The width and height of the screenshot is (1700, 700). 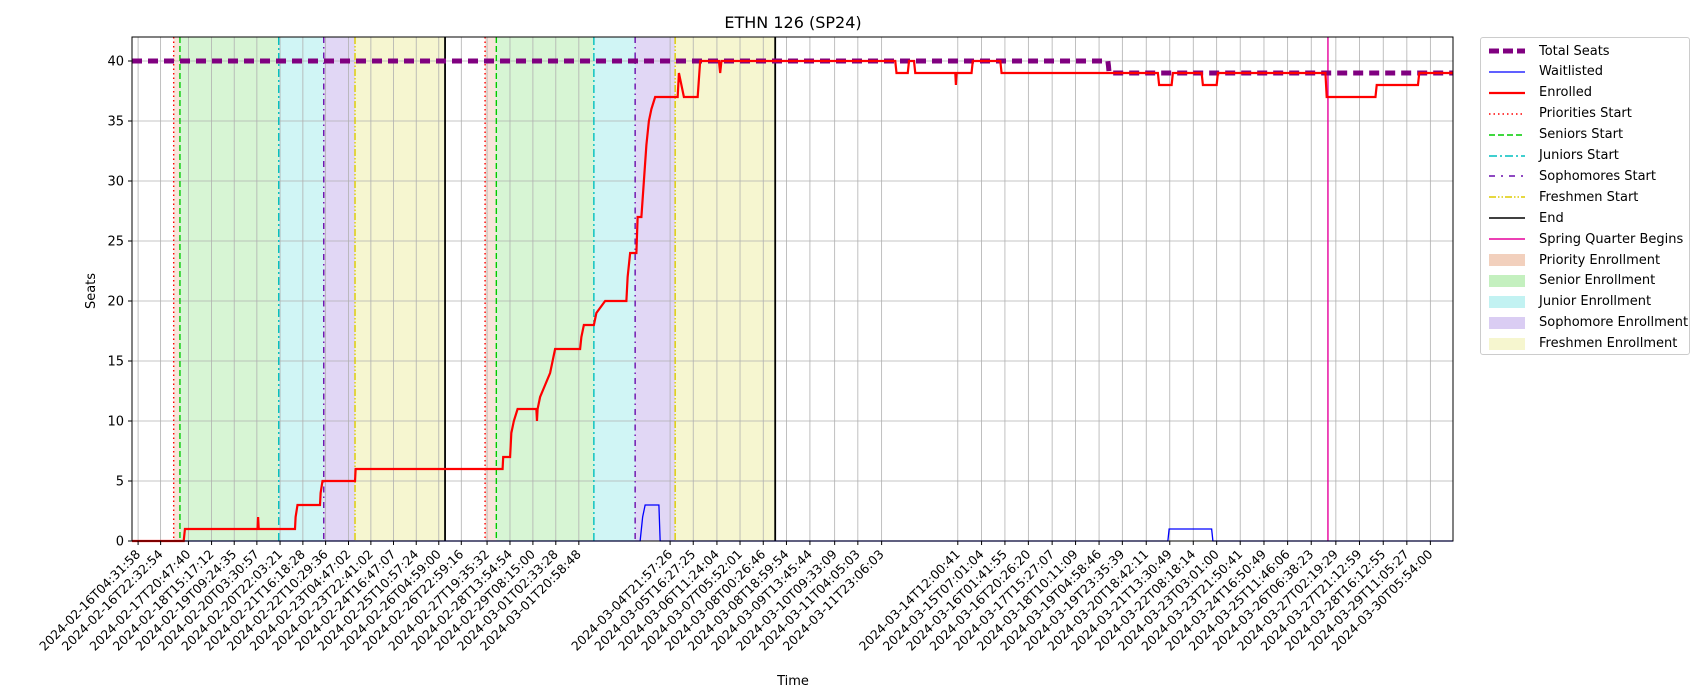 I want to click on legend-item-waitlisted: Waitlisted, so click(x=1546, y=72).